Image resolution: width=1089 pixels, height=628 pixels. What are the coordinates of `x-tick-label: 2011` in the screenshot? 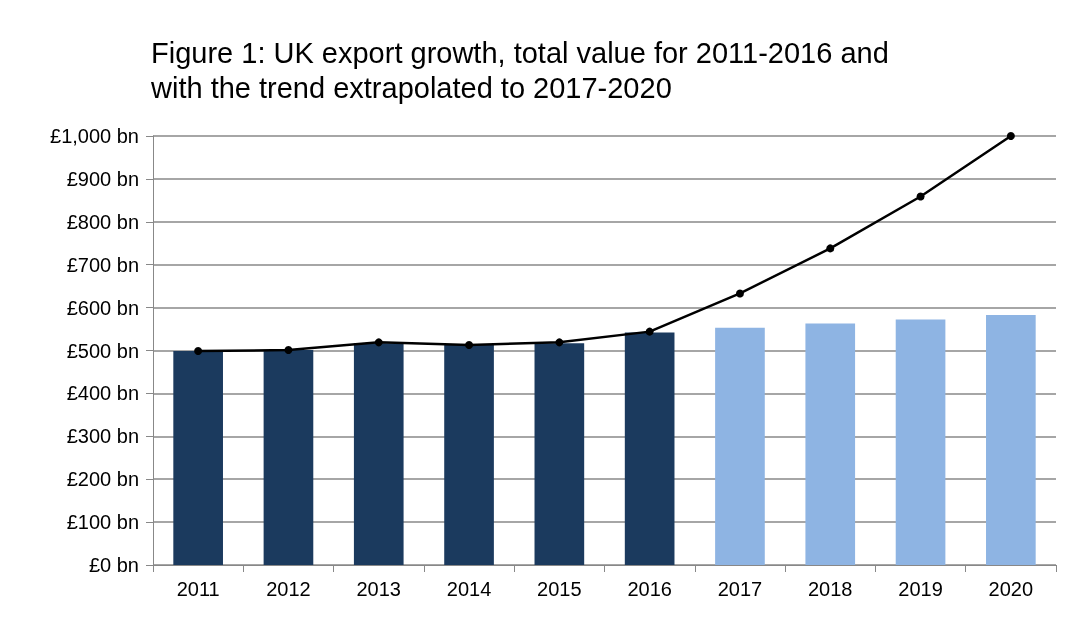 It's located at (198, 589).